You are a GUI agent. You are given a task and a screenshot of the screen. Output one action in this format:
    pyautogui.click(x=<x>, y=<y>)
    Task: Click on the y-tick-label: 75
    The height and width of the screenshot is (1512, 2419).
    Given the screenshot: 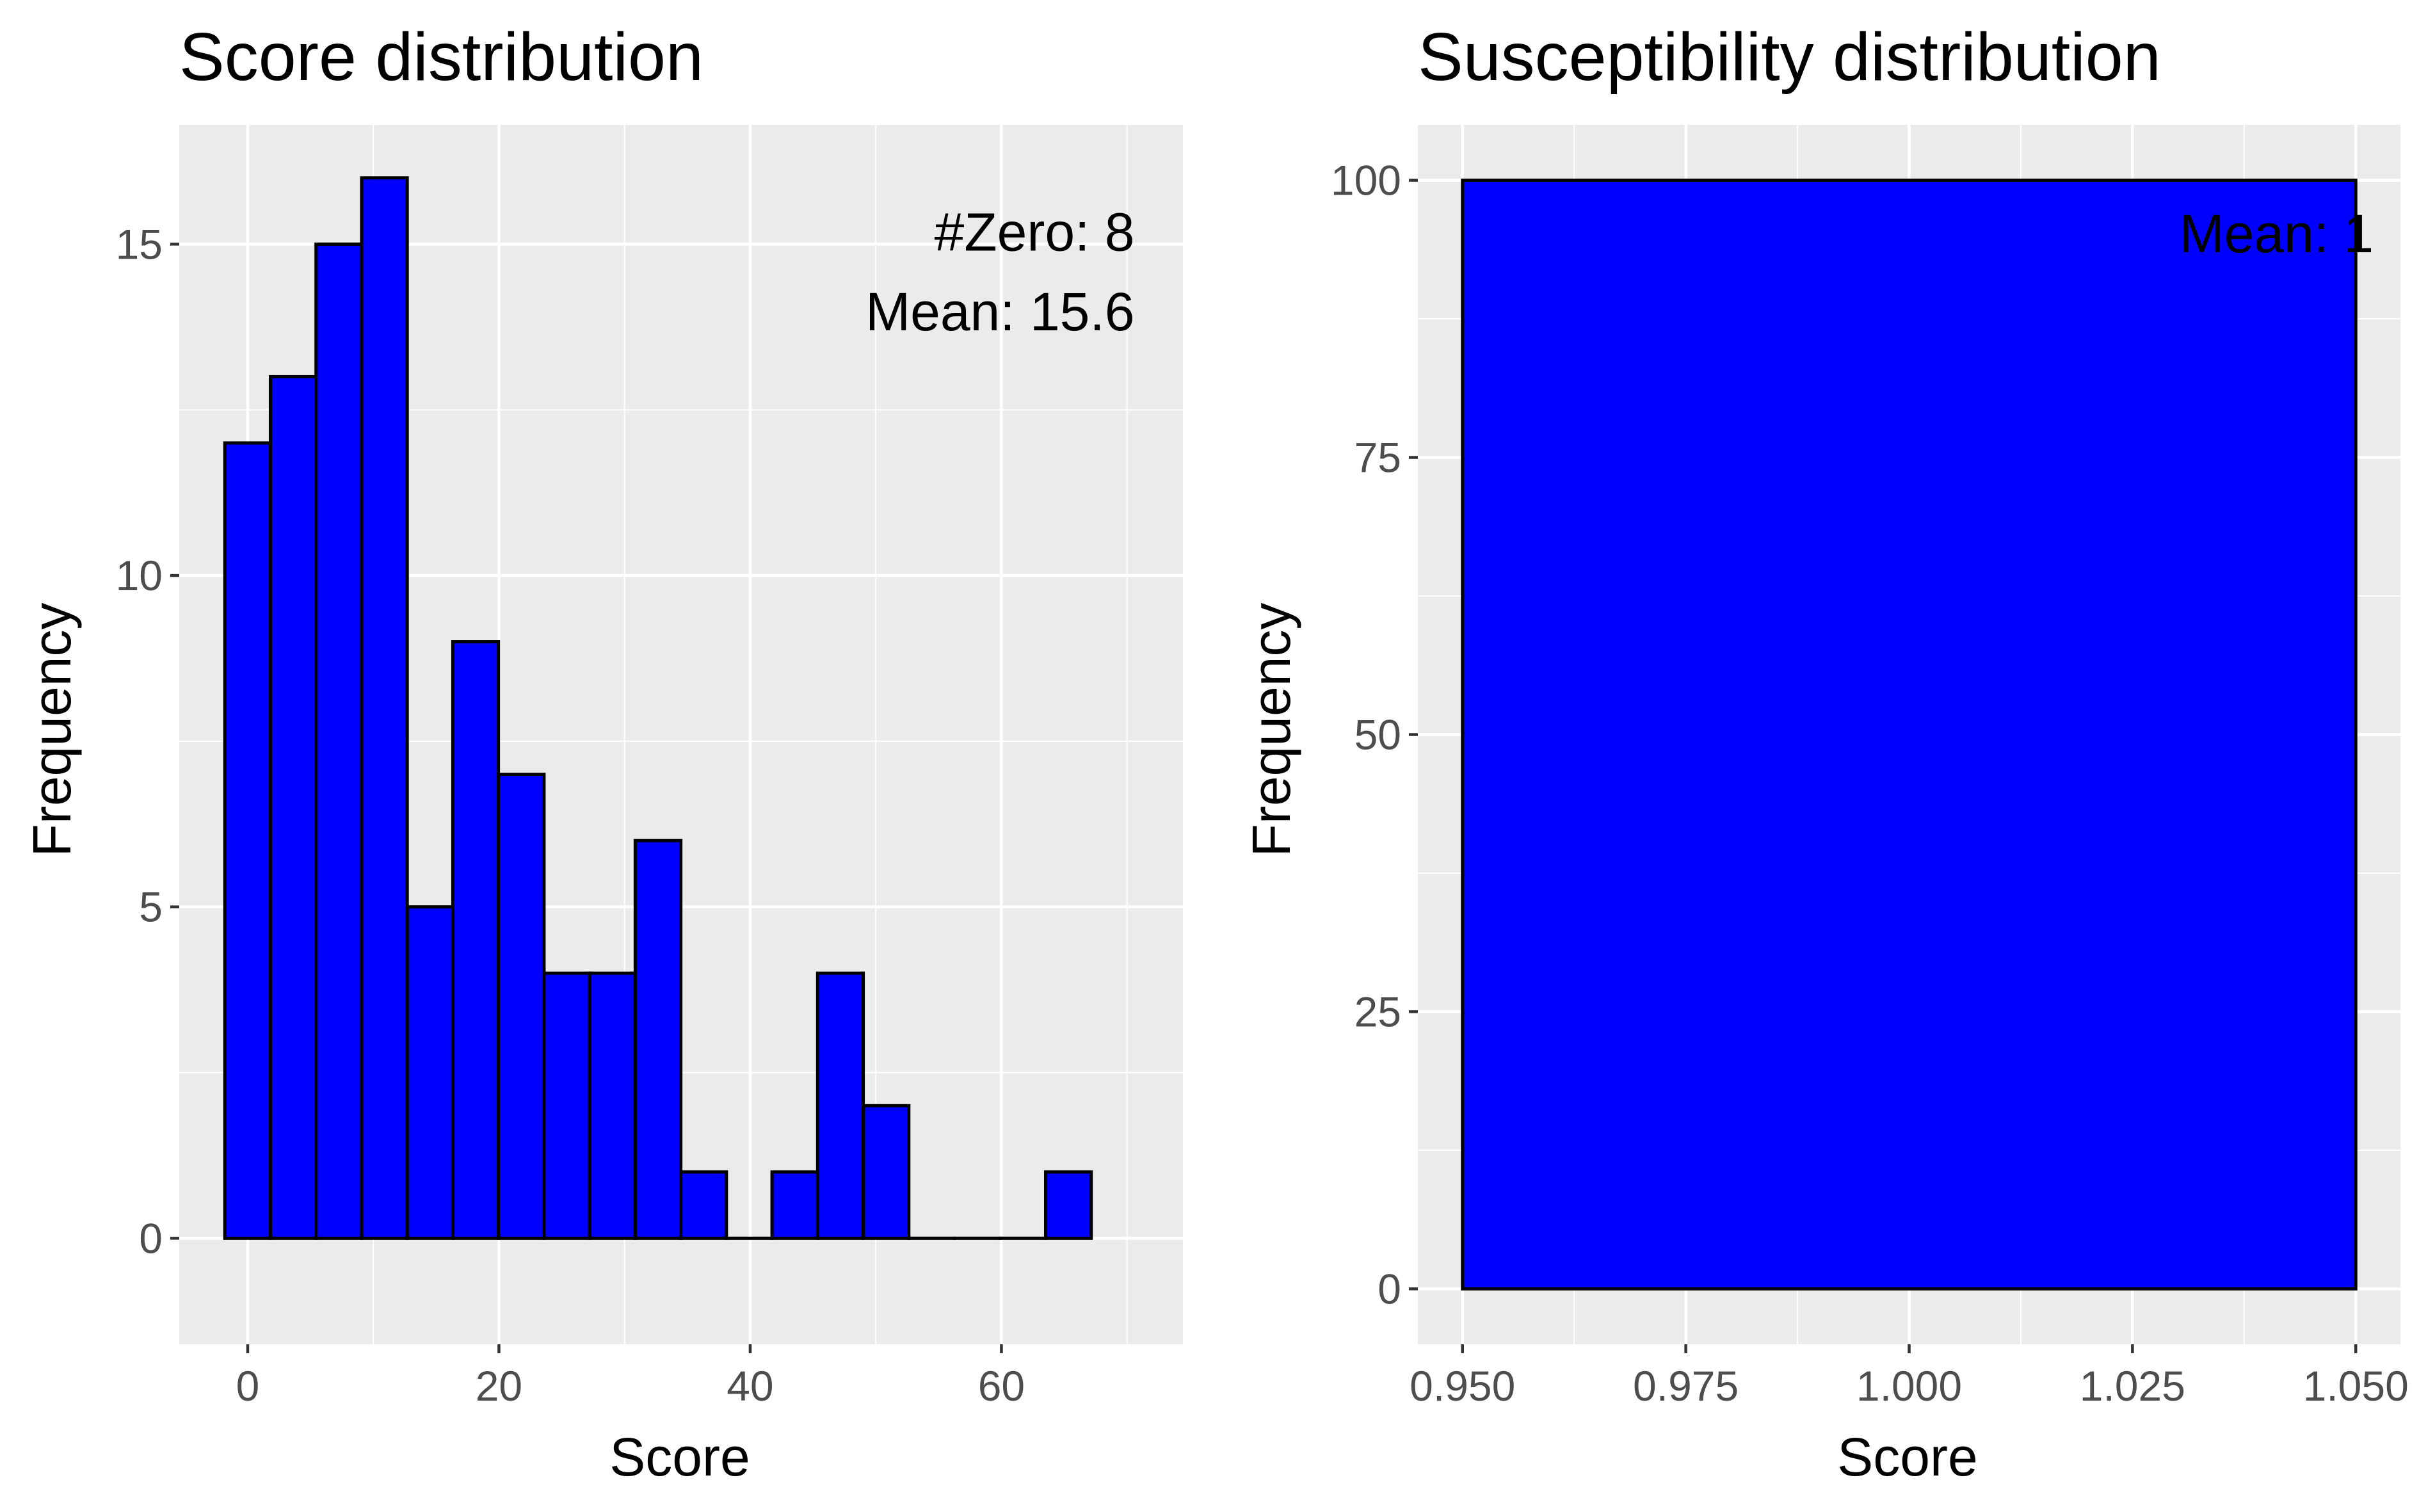 What is the action you would take?
    pyautogui.click(x=1377, y=457)
    